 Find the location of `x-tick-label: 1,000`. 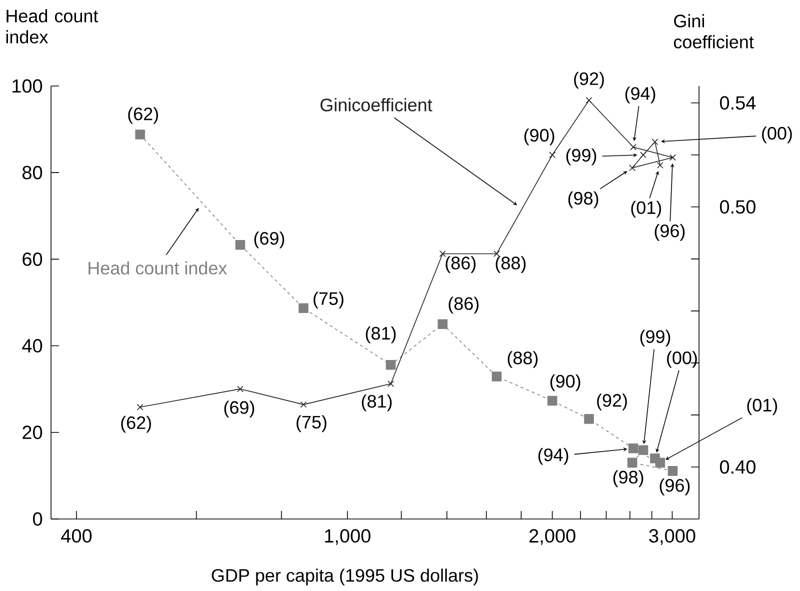

x-tick-label: 1,000 is located at coordinates (347, 537).